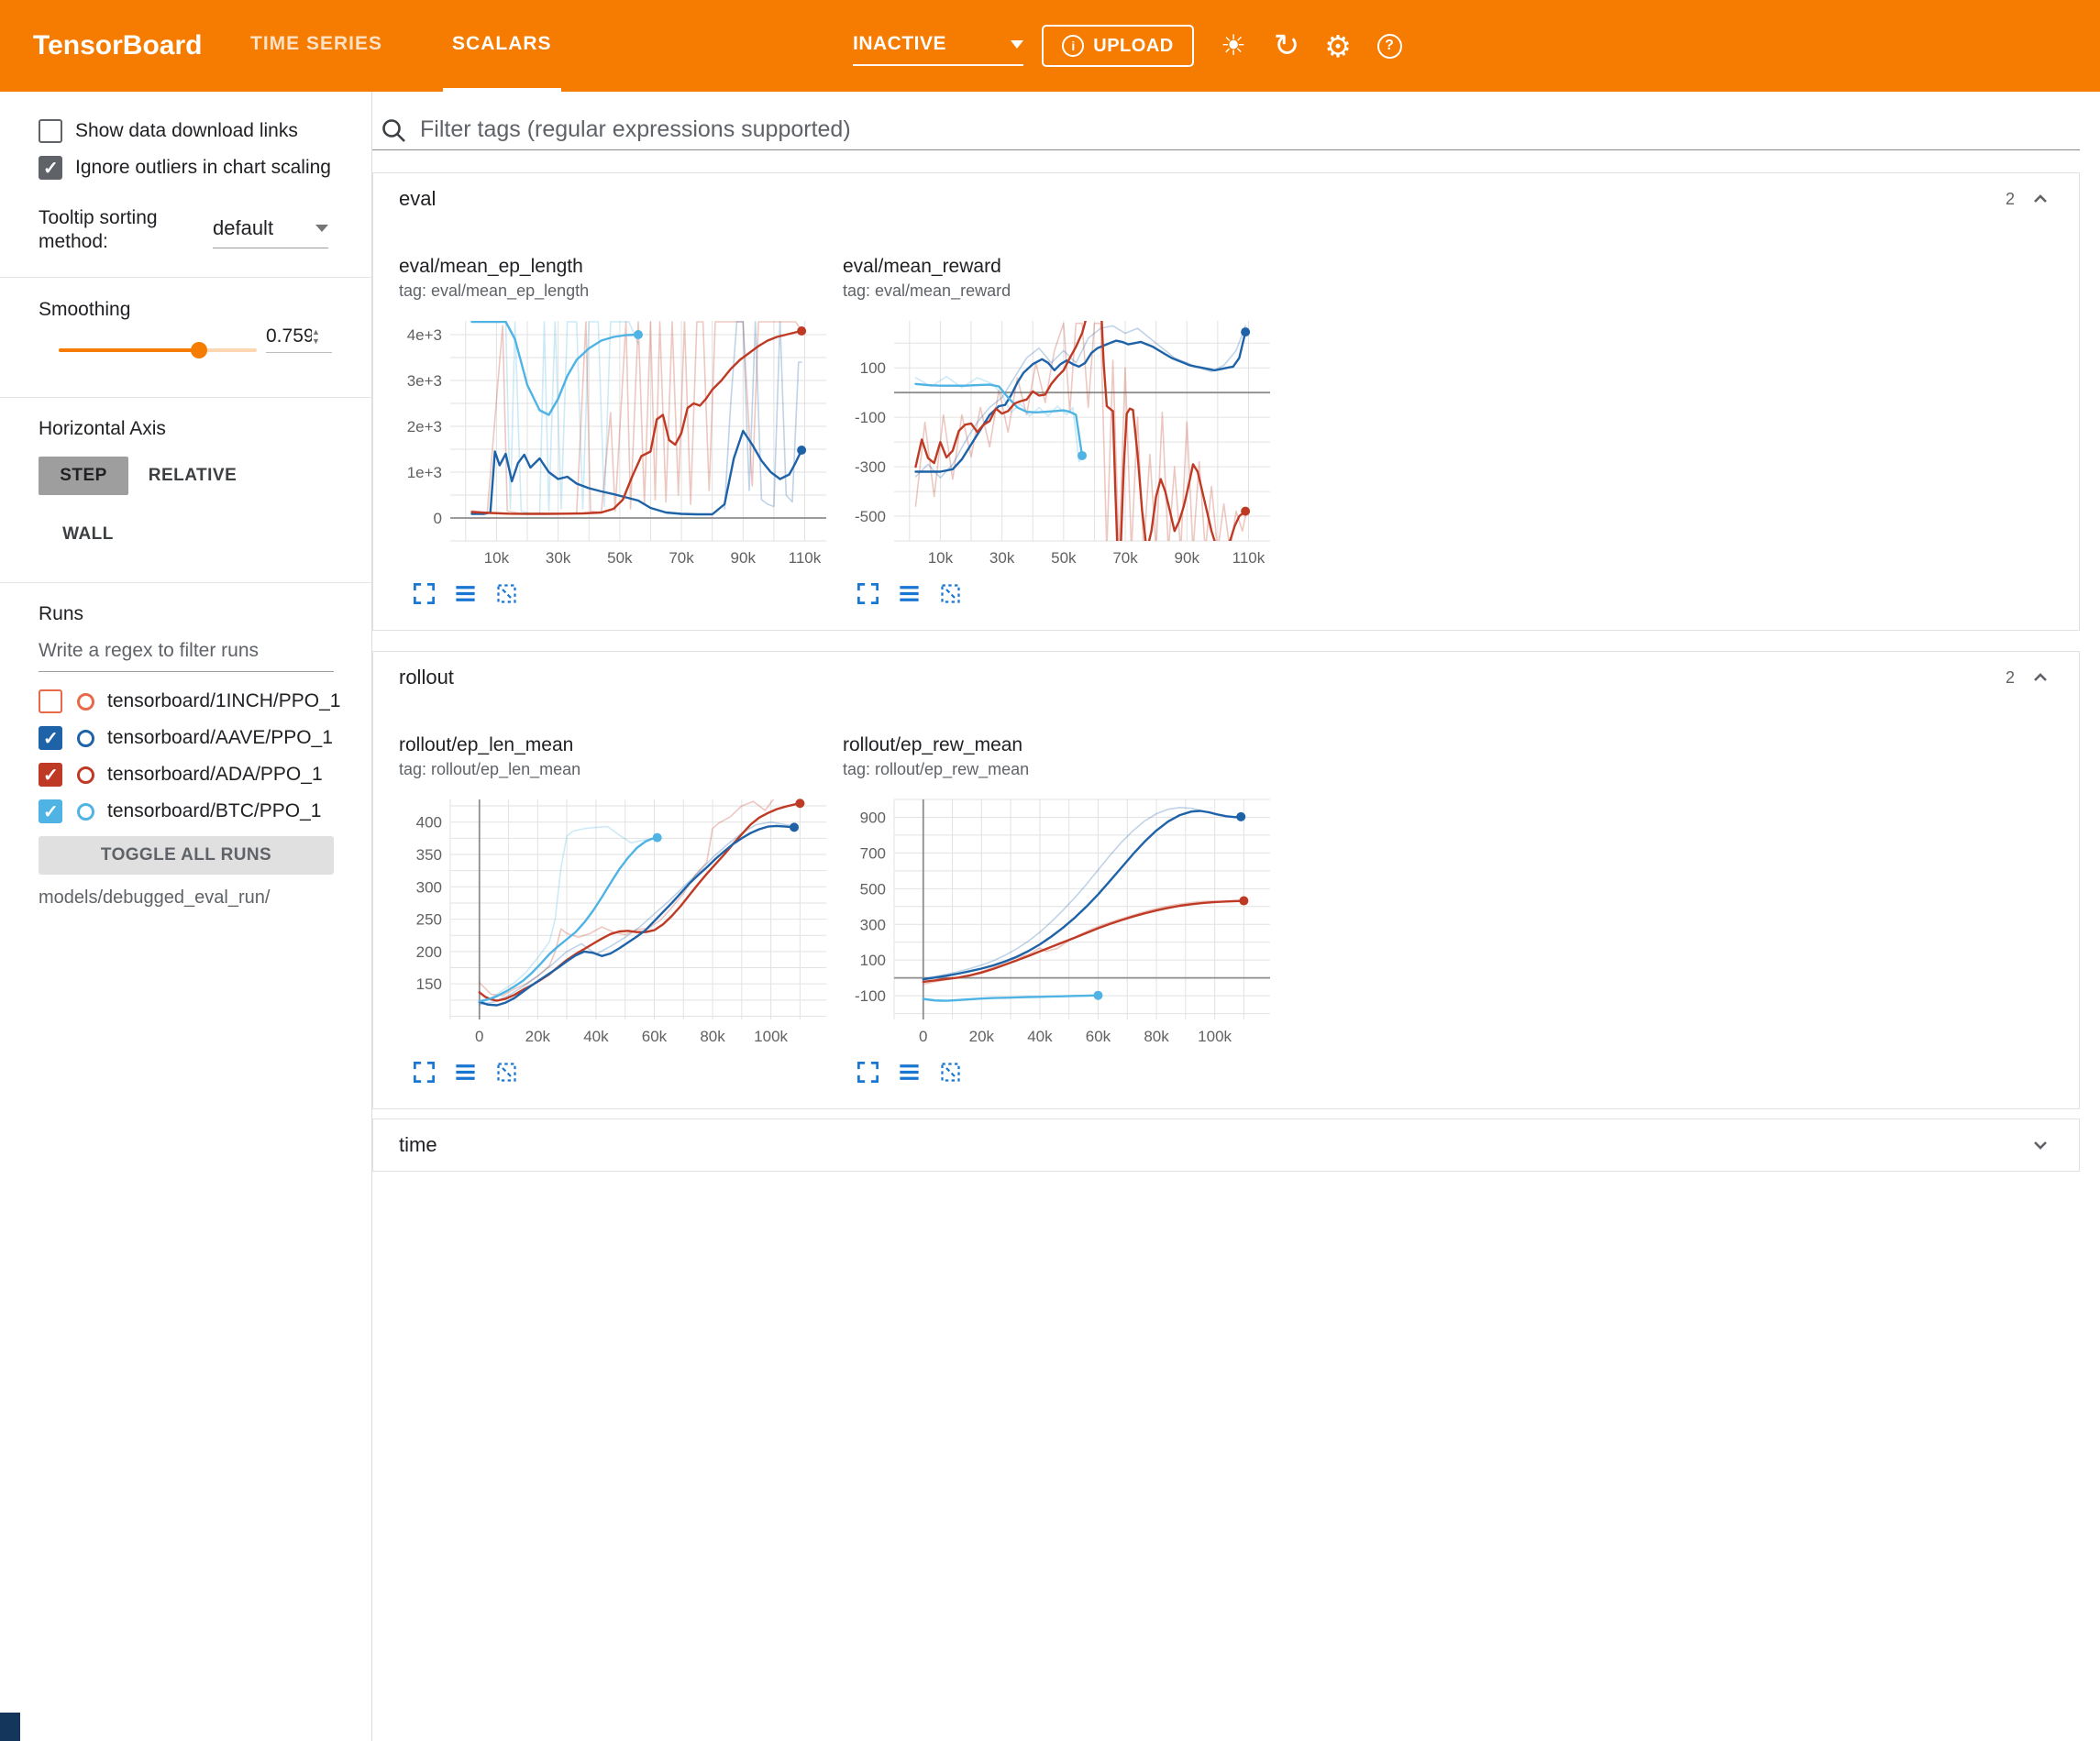 The height and width of the screenshot is (1741, 2100). I want to click on refresh-icon: ↻, so click(1286, 46).